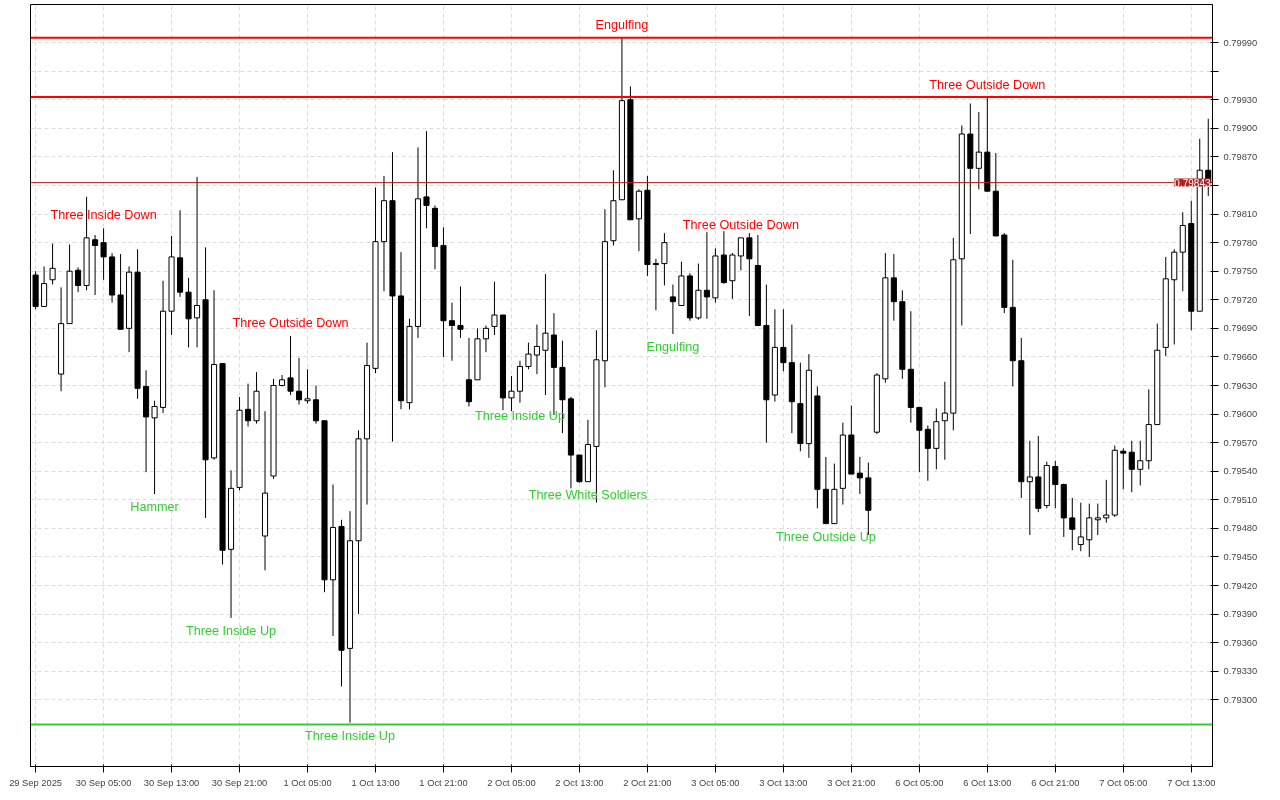 The image size is (1280, 800). Describe the element at coordinates (375, 782) in the screenshot. I see `x-tick-label: 1 Oct 13:00` at that location.